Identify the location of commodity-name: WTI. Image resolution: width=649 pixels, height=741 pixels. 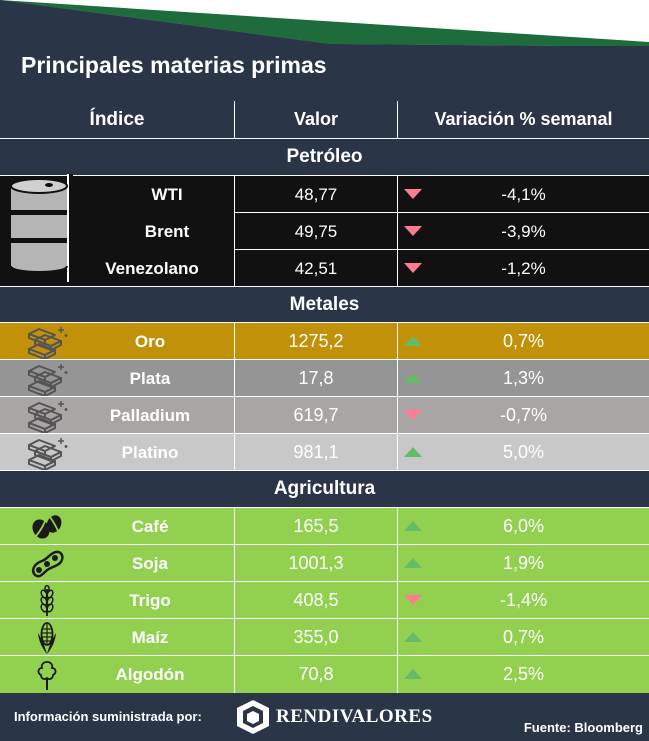
(167, 194).